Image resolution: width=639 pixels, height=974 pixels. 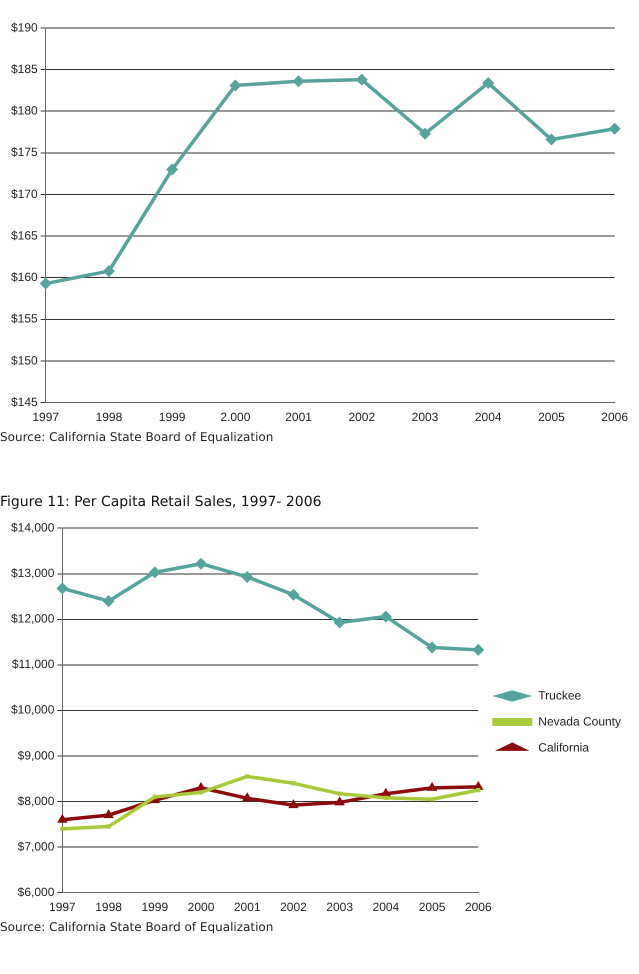 What do you see at coordinates (36, 846) in the screenshot?
I see `y-tick-label: $7,000` at bounding box center [36, 846].